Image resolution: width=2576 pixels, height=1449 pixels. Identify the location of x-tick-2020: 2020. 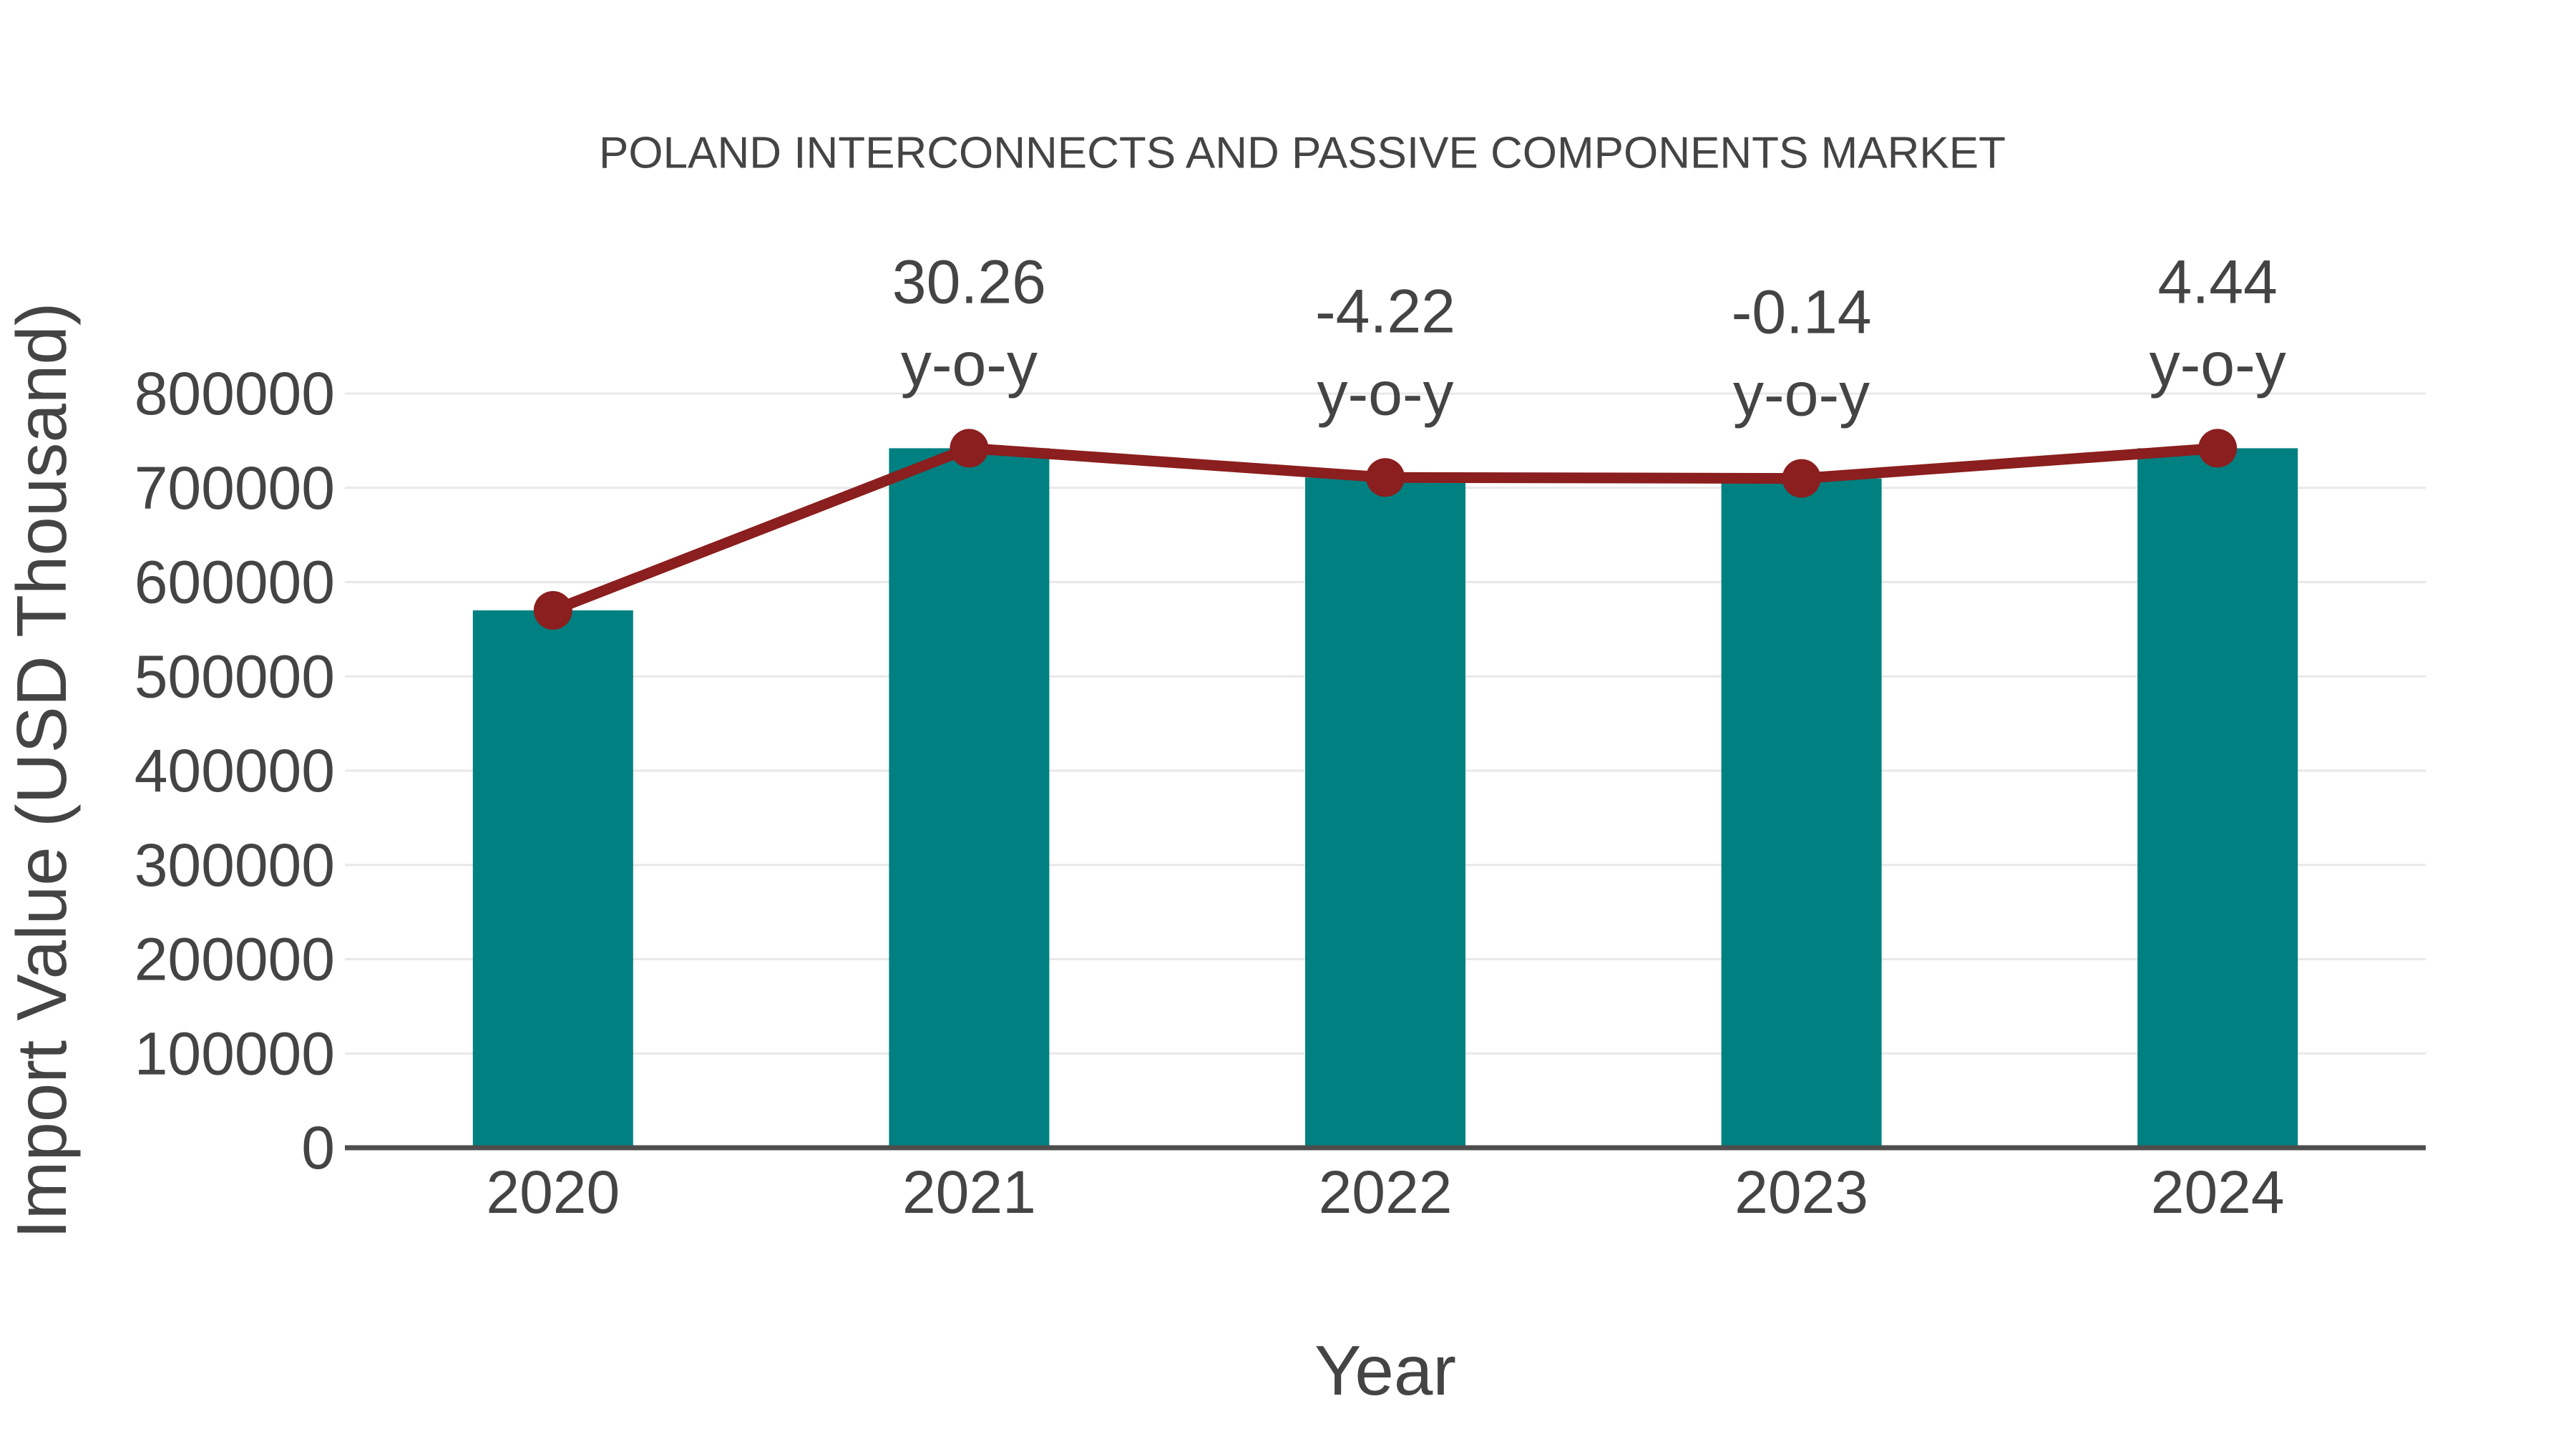
(553, 1192).